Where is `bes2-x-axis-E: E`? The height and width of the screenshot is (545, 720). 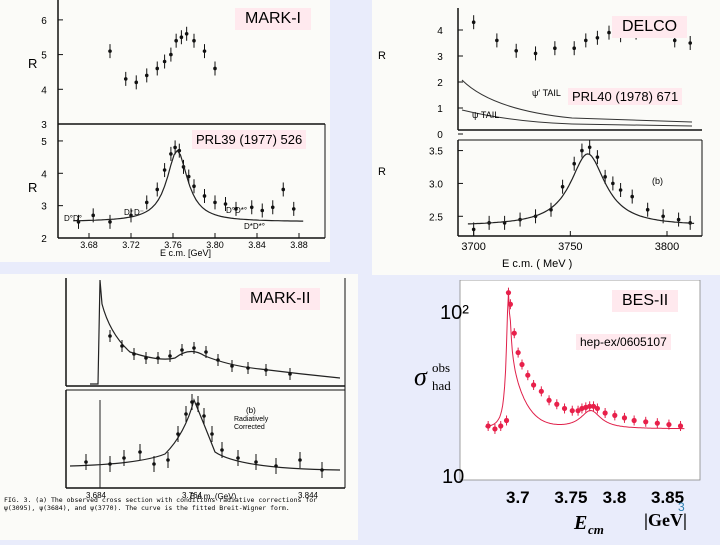
bes2-x-axis-E: E is located at coordinates (581, 523).